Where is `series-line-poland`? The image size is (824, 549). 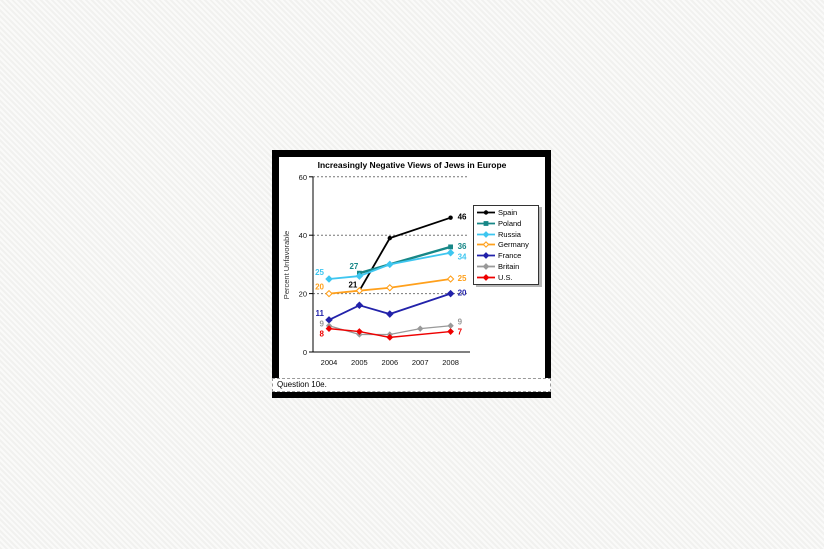 series-line-poland is located at coordinates (405, 260).